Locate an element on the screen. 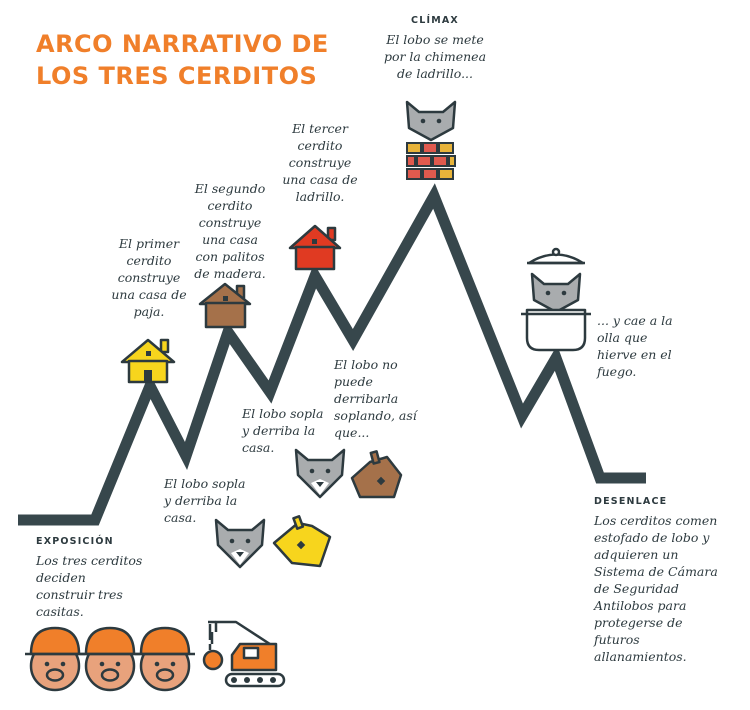 The height and width of the screenshot is (710, 750). chimney-icon is located at coordinates (431, 161).